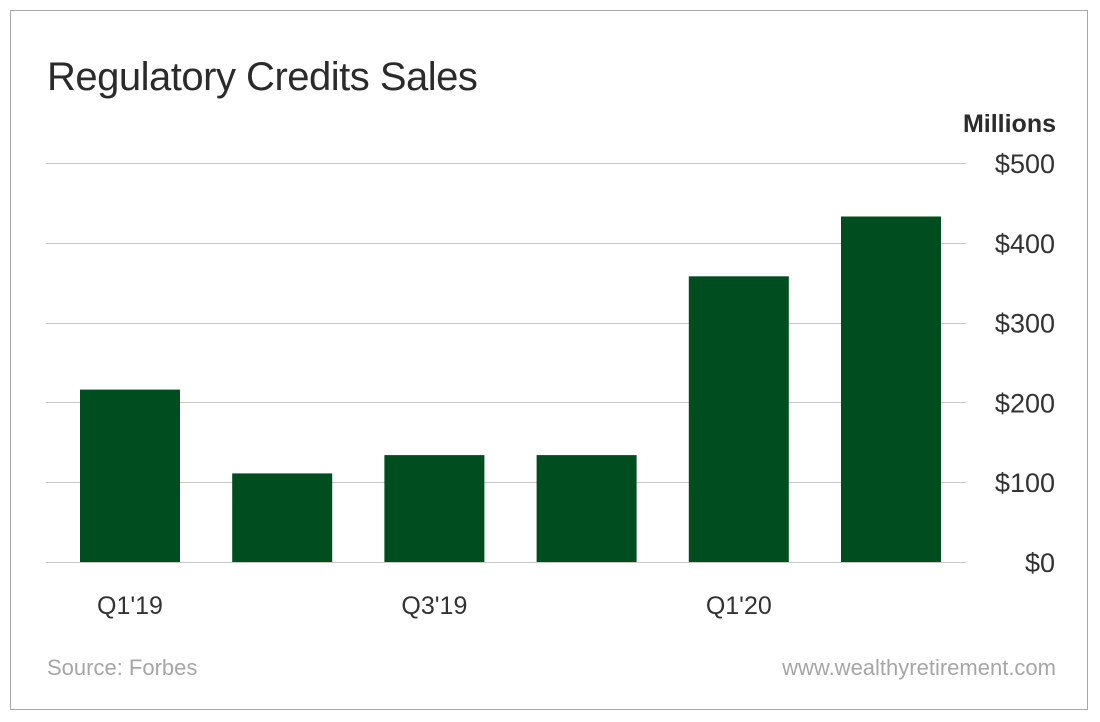 The width and height of the screenshot is (1100, 722). What do you see at coordinates (130, 606) in the screenshot?
I see `x-tick-label: Q1'19` at bounding box center [130, 606].